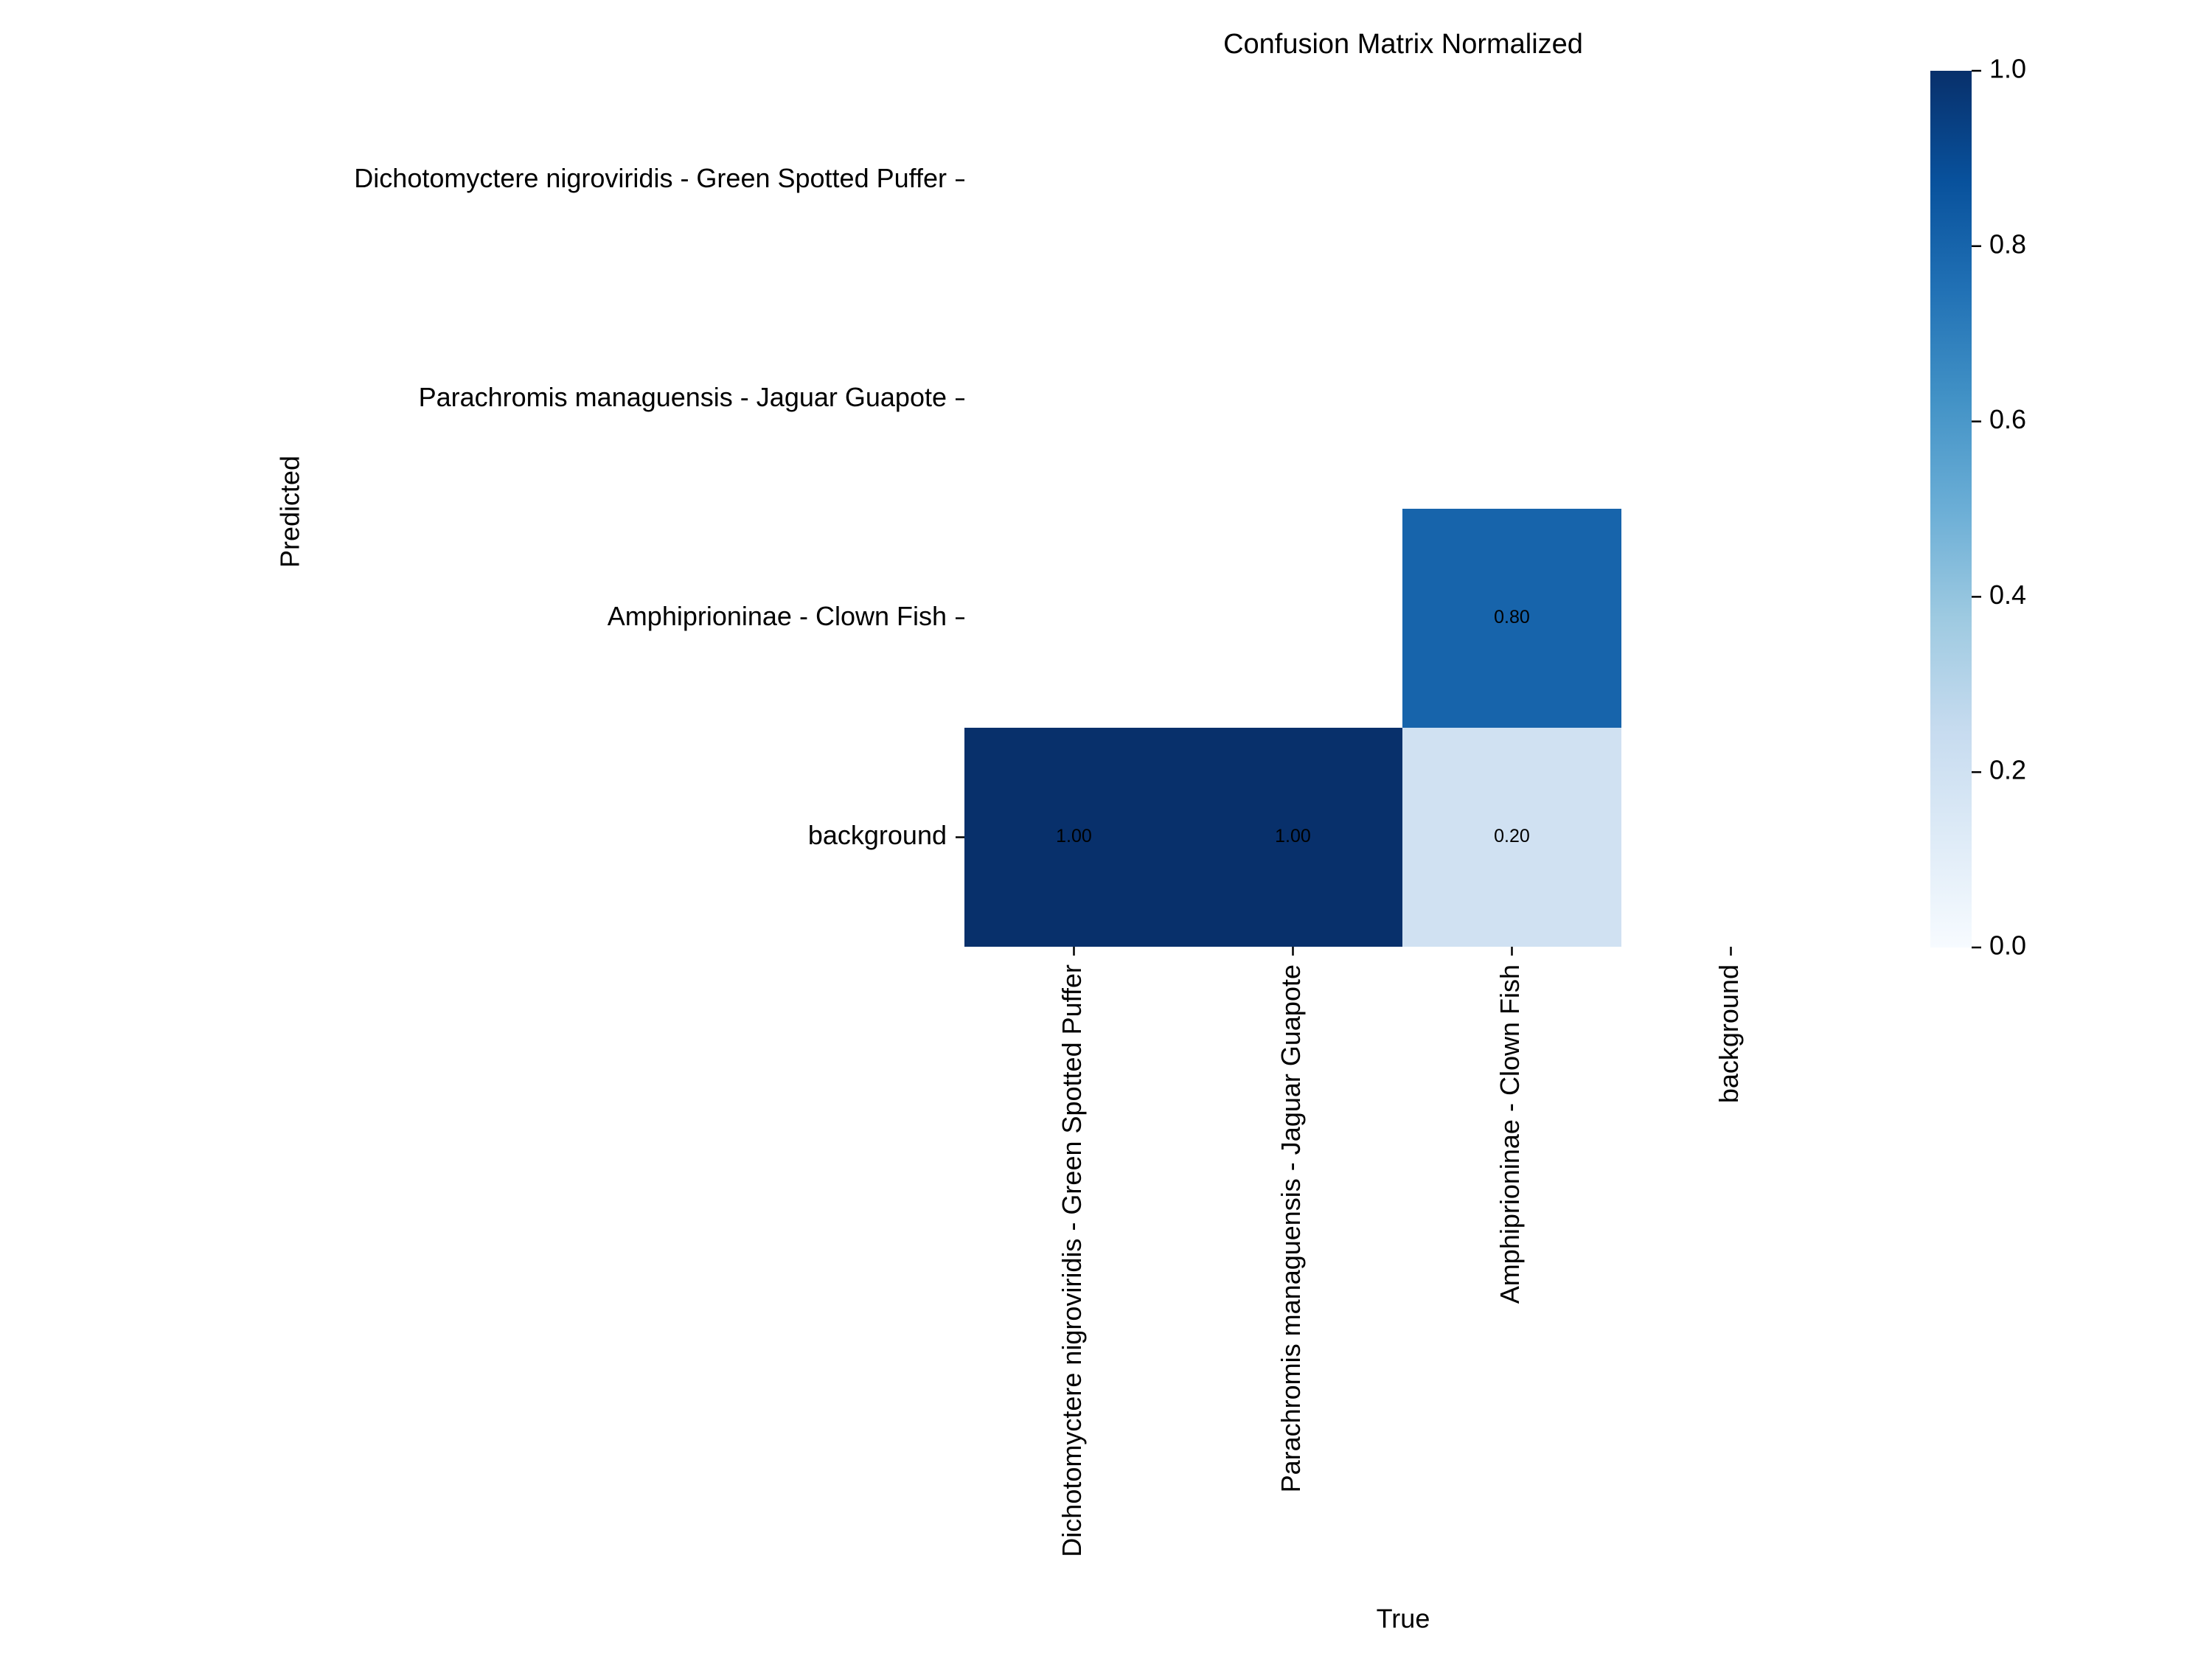  Describe the element at coordinates (2007, 419) in the screenshot. I see `colorbar-tick-label: 0.6` at that location.